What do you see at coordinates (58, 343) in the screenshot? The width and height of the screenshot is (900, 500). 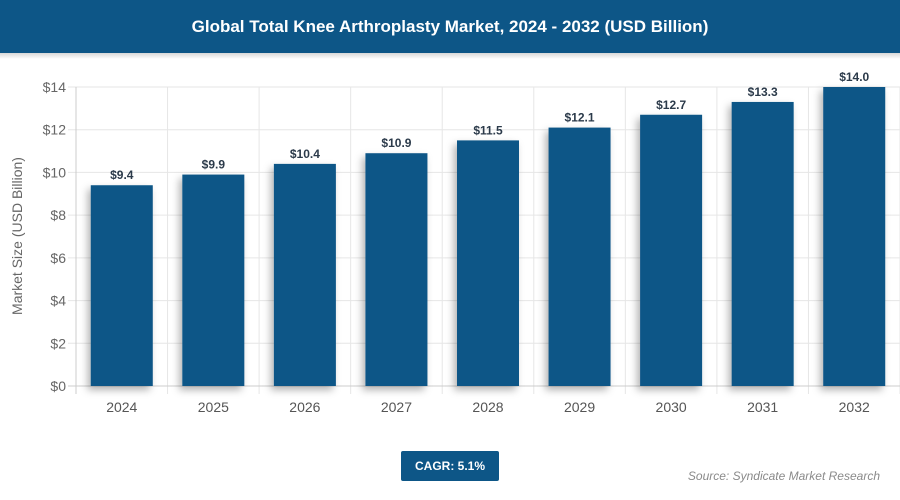 I see `y-tick-label: $2` at bounding box center [58, 343].